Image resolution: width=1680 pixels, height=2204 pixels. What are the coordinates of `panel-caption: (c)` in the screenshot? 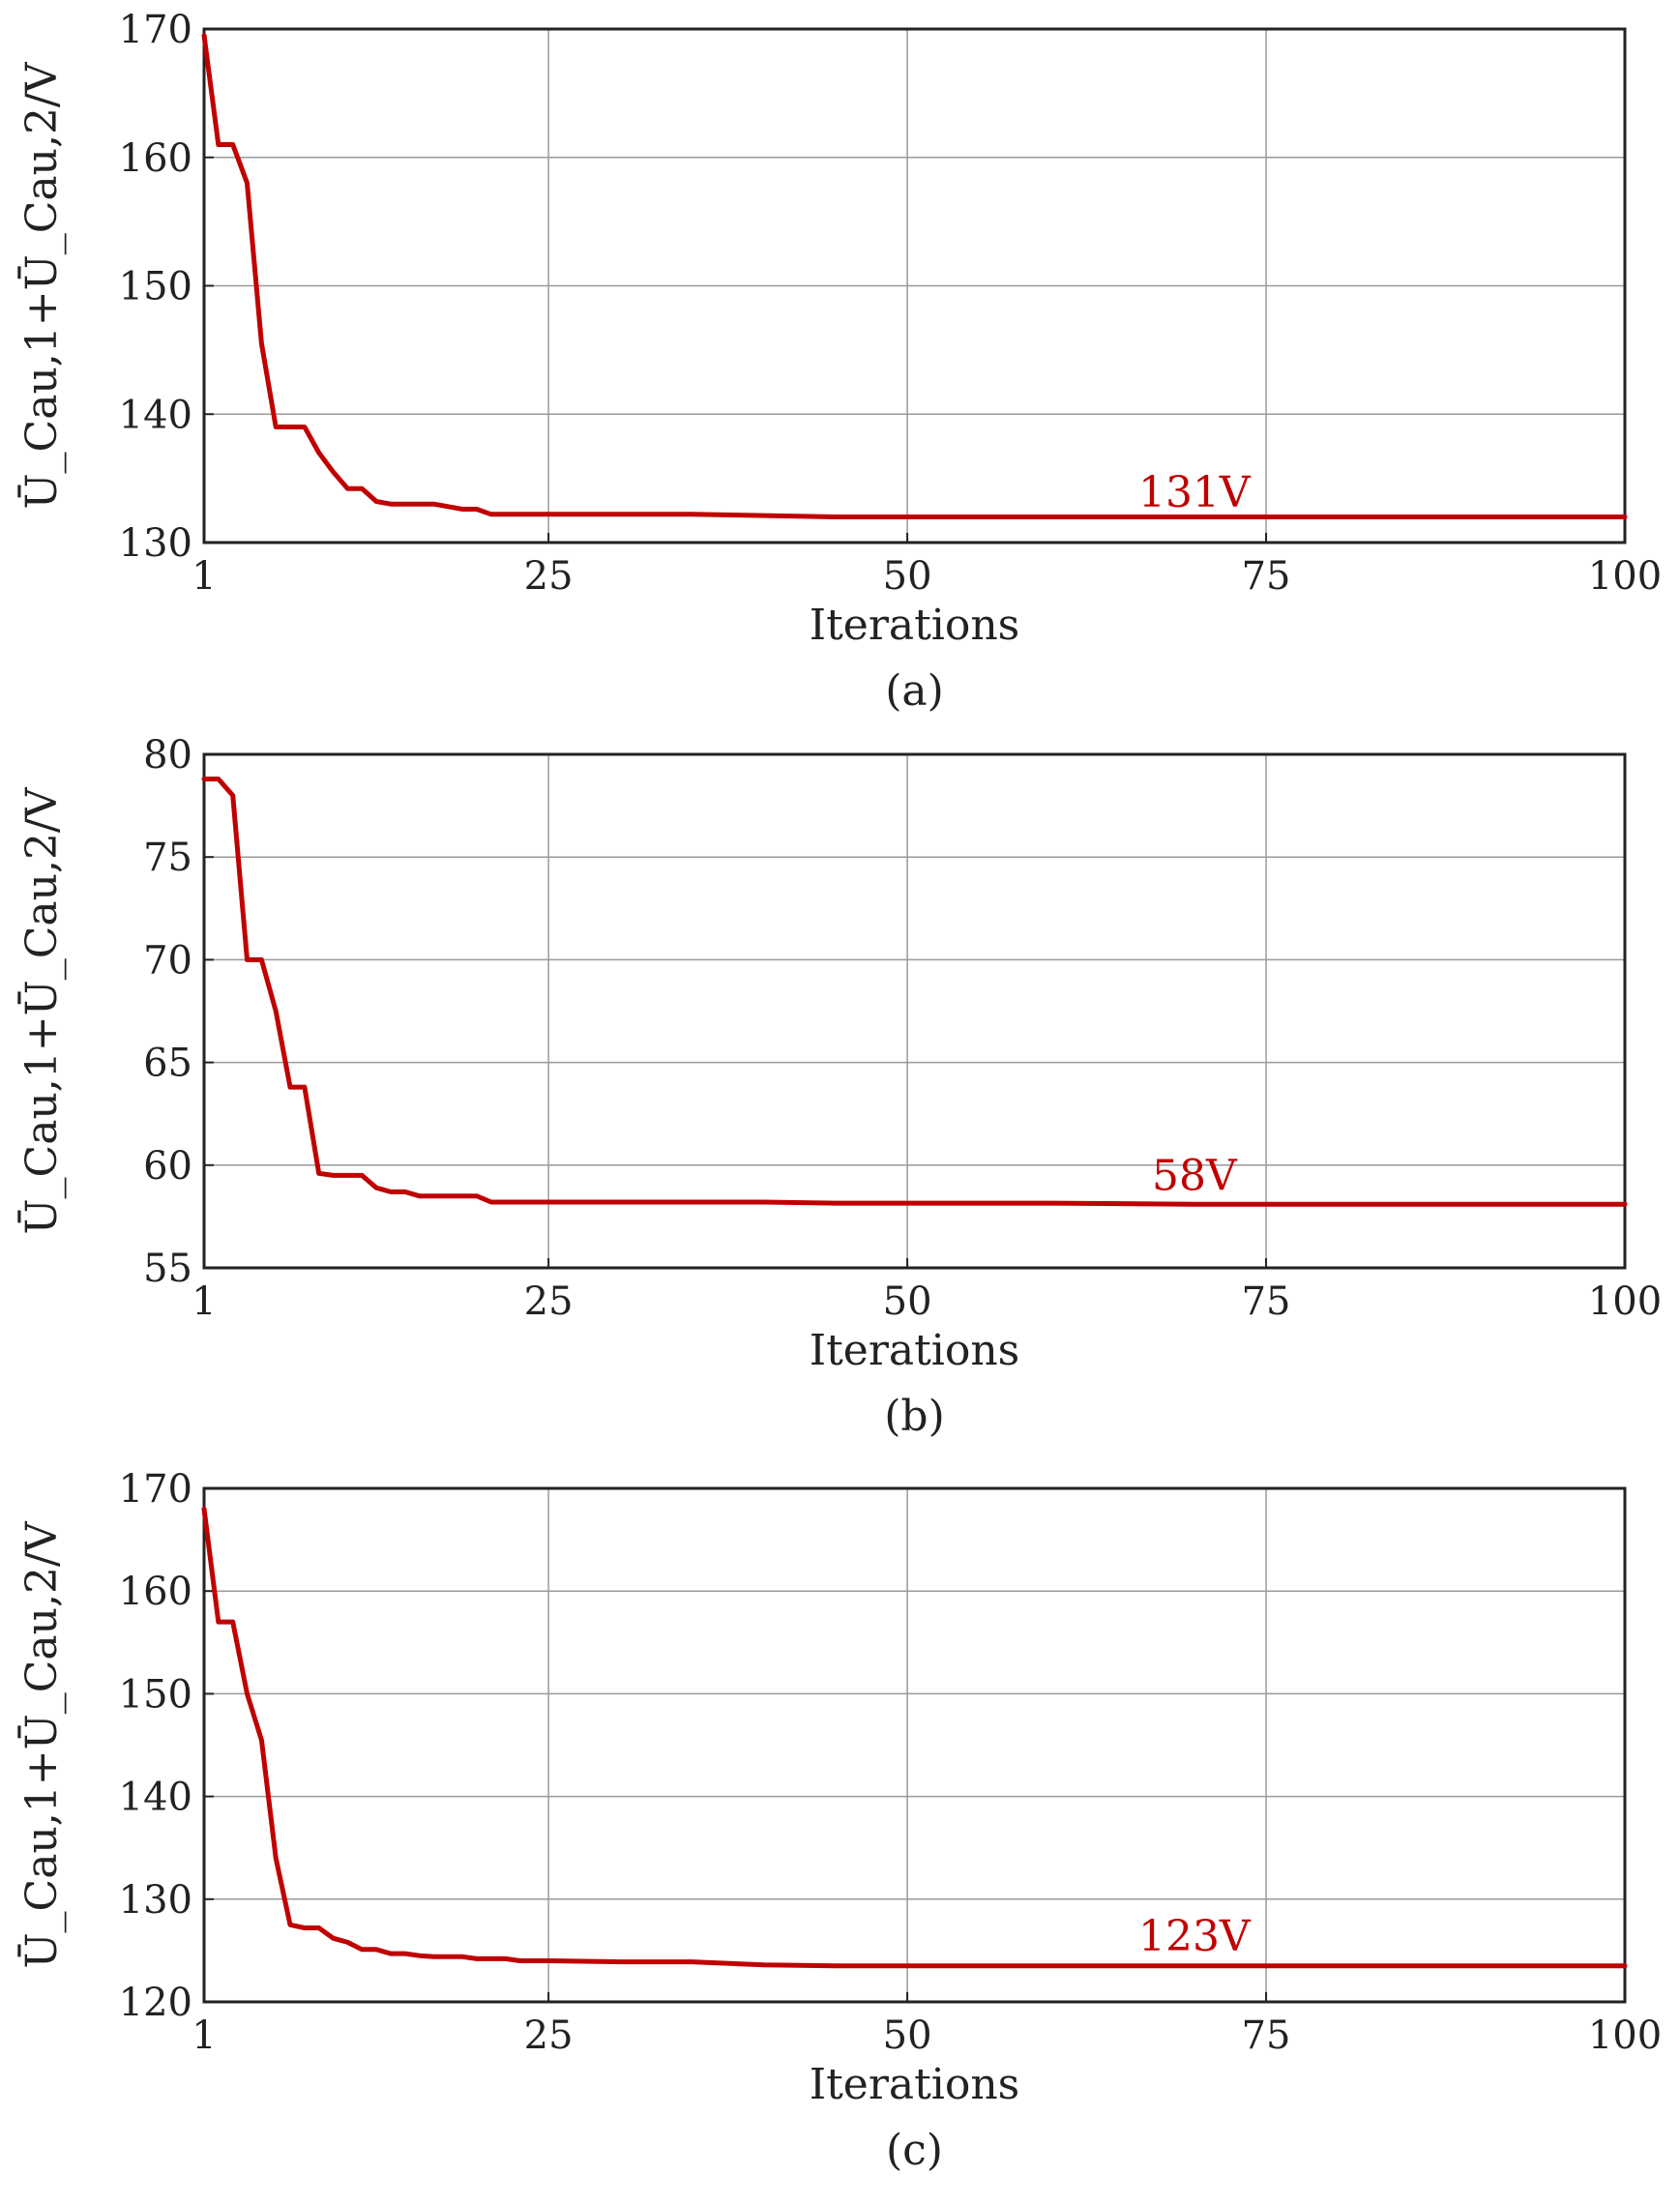 It's located at (915, 2150).